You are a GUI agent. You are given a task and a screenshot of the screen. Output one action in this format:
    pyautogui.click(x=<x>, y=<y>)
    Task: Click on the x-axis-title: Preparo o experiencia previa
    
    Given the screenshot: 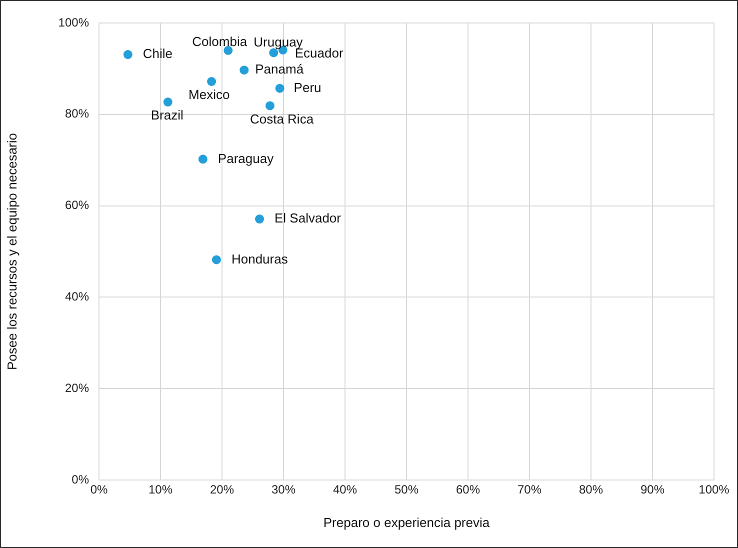 What is the action you would take?
    pyautogui.click(x=406, y=522)
    